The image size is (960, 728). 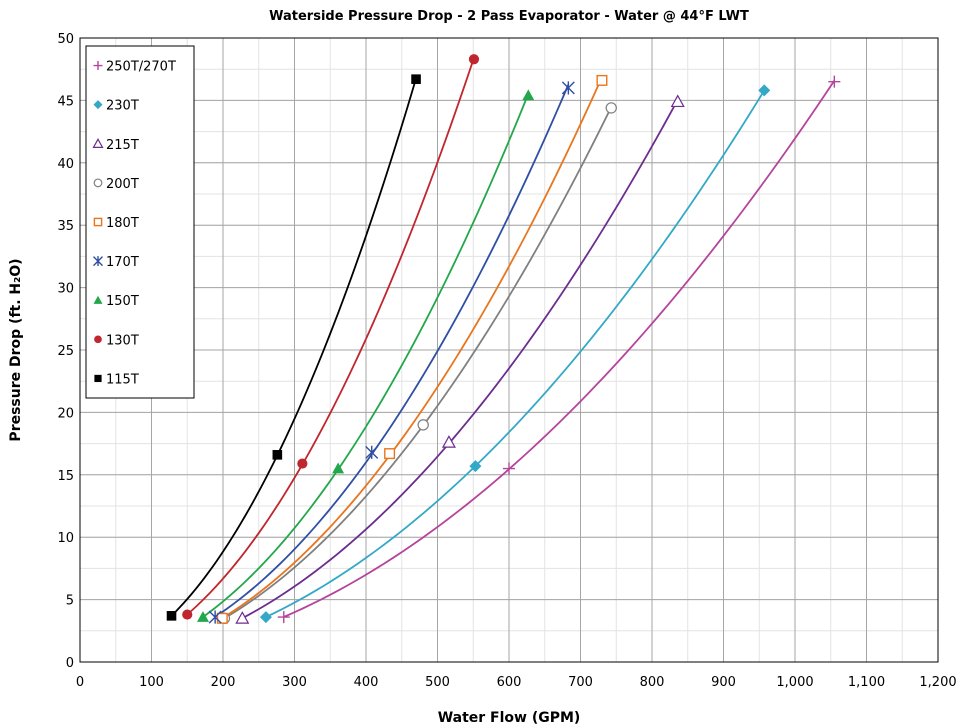 I want to click on y-tick-label: 25, so click(x=65, y=351).